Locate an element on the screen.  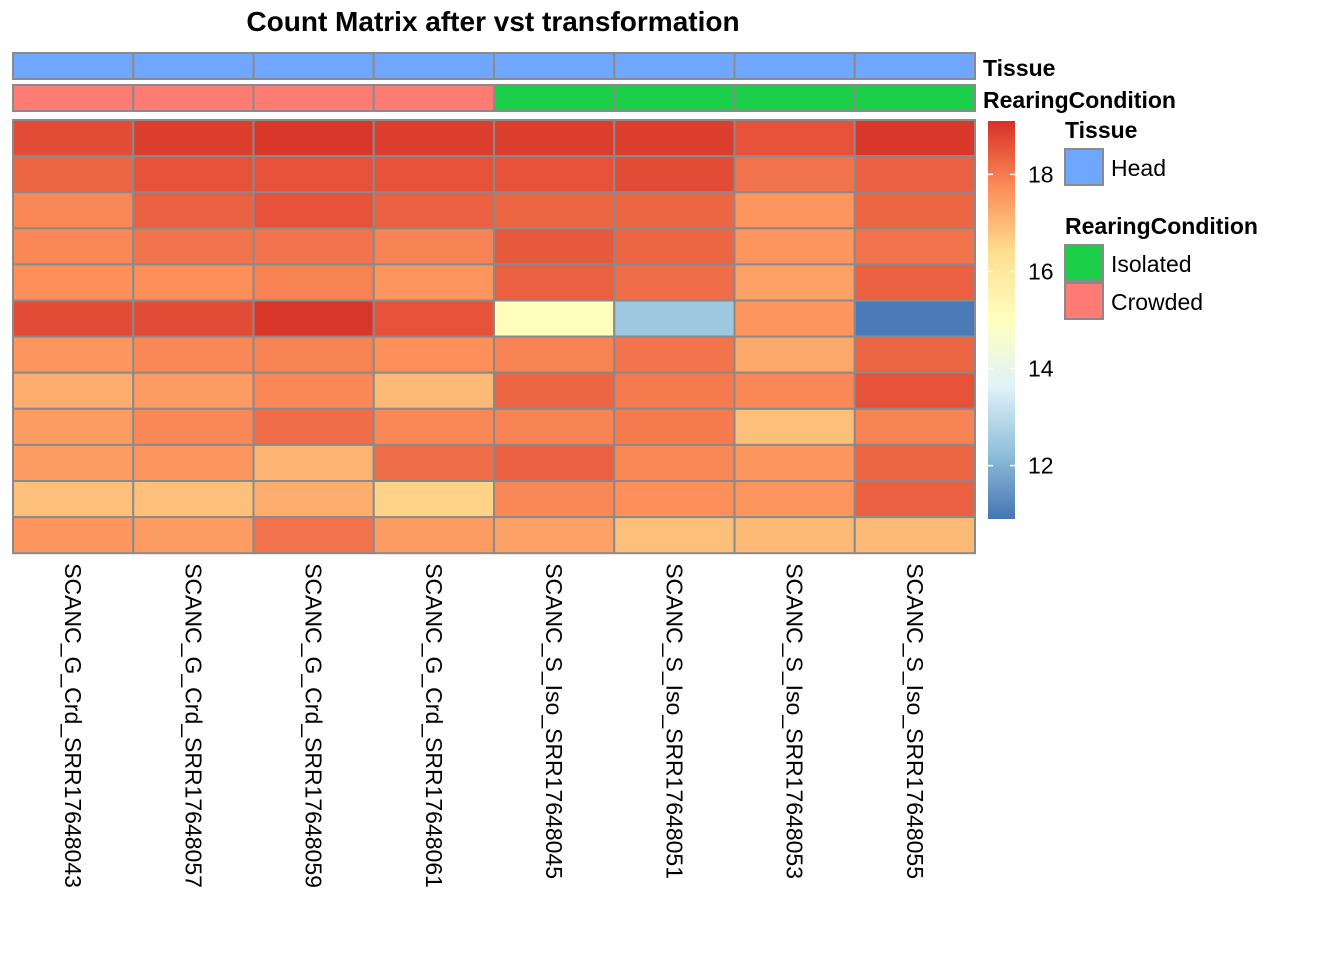
column-label: SCANC_S_Iso_SRR17648051 is located at coordinates (674, 721).